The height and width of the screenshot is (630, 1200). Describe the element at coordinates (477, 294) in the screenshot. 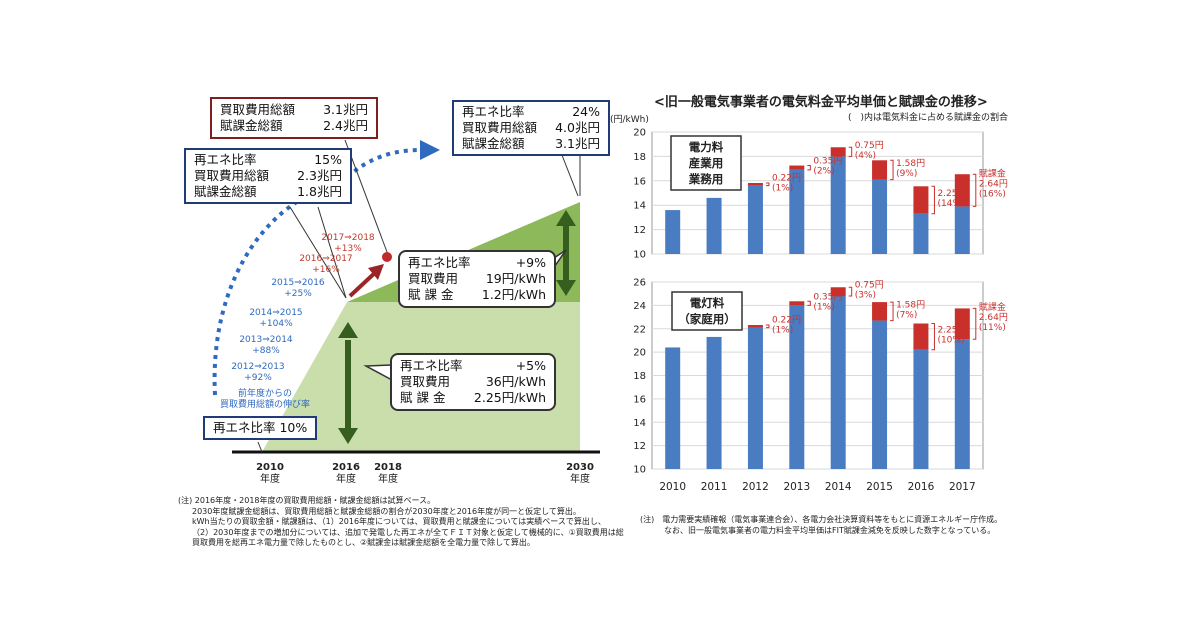

I see `box-plus9-row: 賦 課 金 1.2円/kWh` at that location.